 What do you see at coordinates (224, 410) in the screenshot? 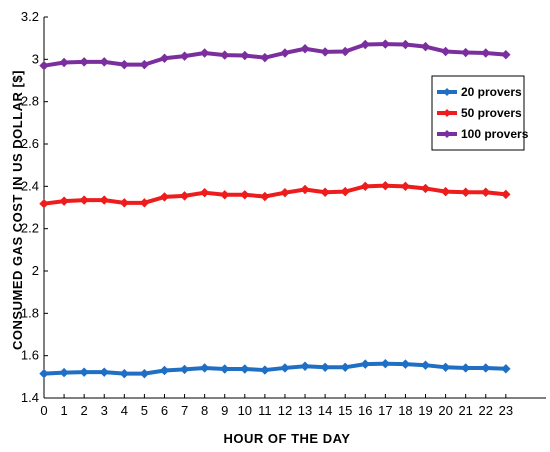
I see `x-tick-label: 9` at bounding box center [224, 410].